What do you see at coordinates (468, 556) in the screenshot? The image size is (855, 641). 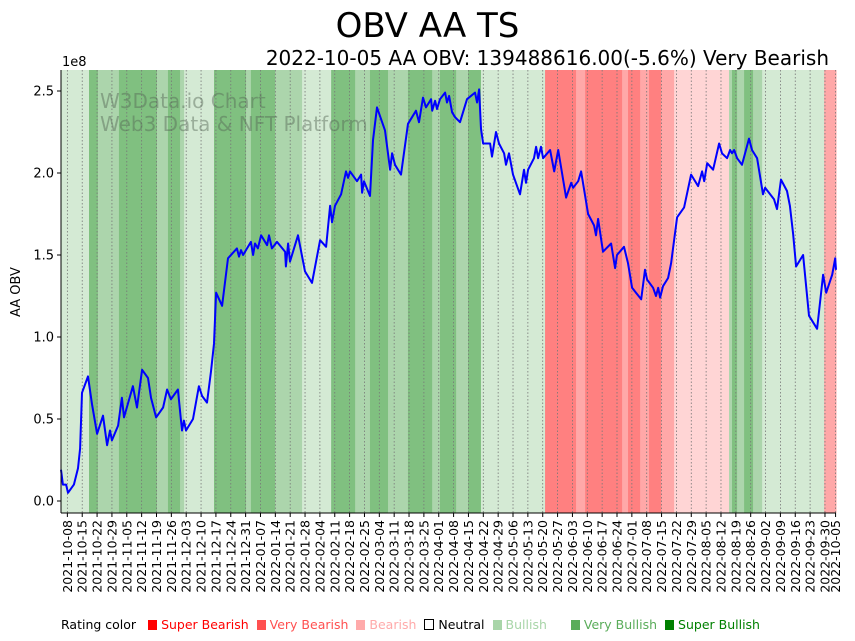 I see `x-tick-label: 2022-04-15` at bounding box center [468, 556].